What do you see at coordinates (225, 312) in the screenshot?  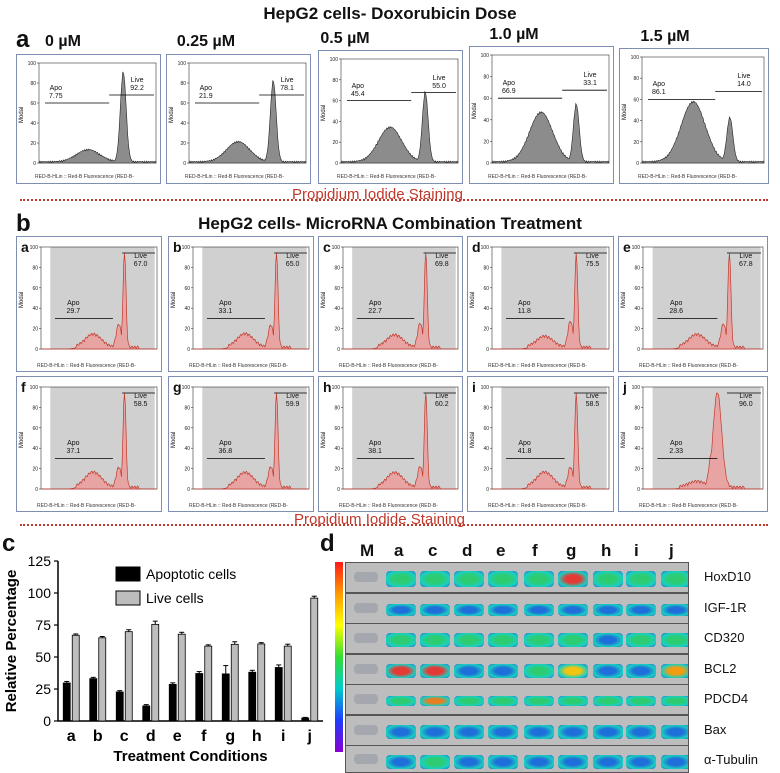 I see `apo-value-text: 33.1` at bounding box center [225, 312].